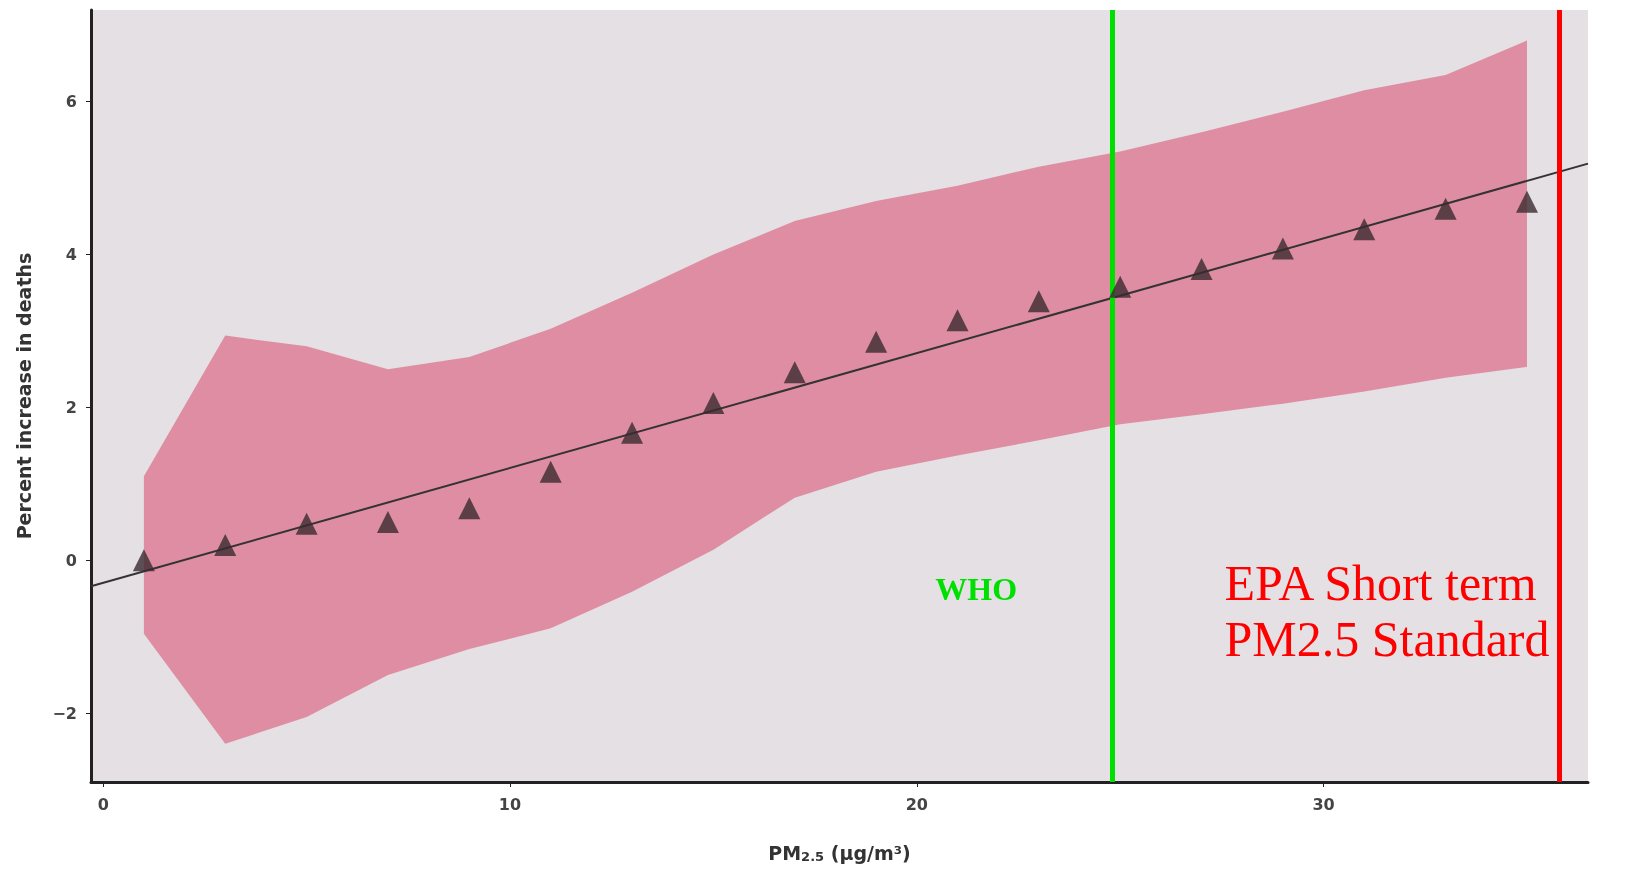 This screenshot has height=889, width=1630. What do you see at coordinates (71, 102) in the screenshot?
I see `y-tick-label: 6` at bounding box center [71, 102].